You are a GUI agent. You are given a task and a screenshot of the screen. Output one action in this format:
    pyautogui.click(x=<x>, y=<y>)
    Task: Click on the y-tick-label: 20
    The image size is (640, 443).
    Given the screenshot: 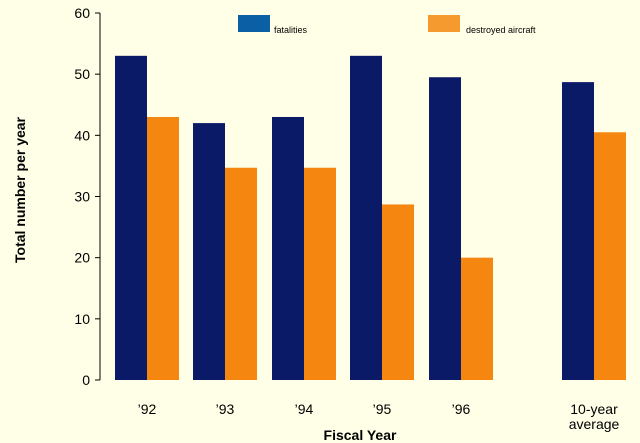 What is the action you would take?
    pyautogui.click(x=82, y=258)
    